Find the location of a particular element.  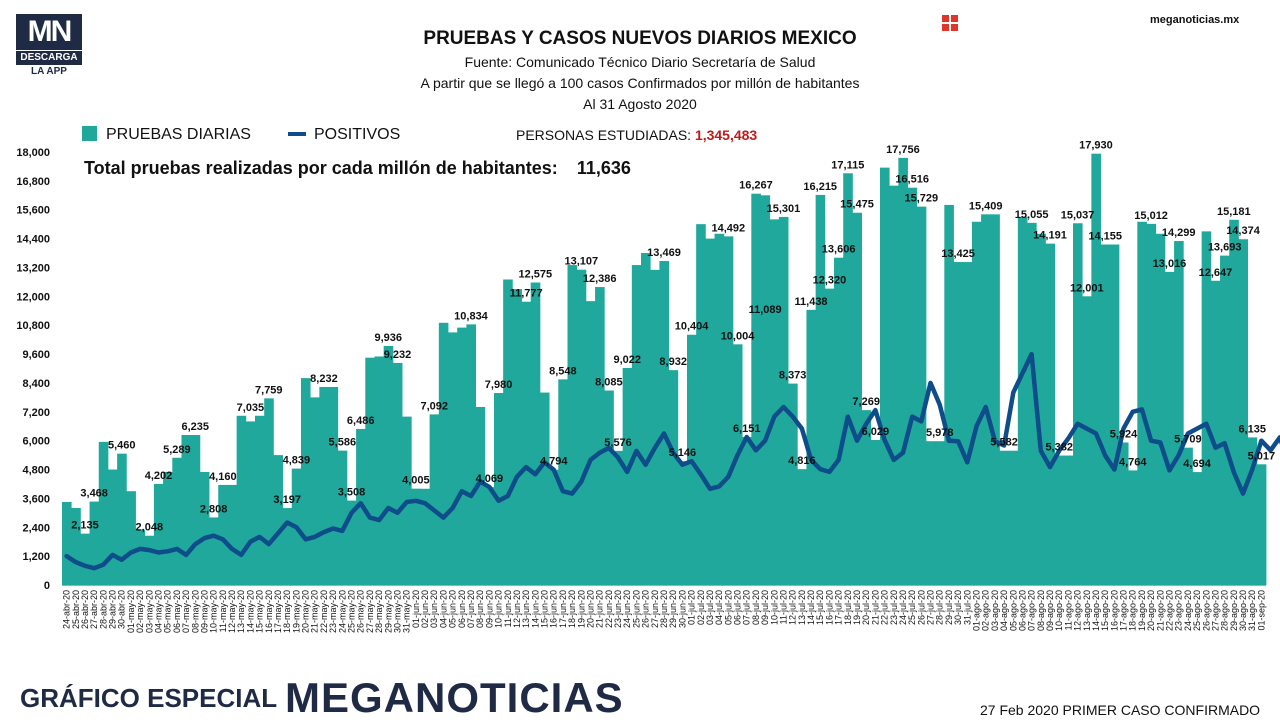

x-tick-label: 26-jul-20 is located at coordinates (921, 607).